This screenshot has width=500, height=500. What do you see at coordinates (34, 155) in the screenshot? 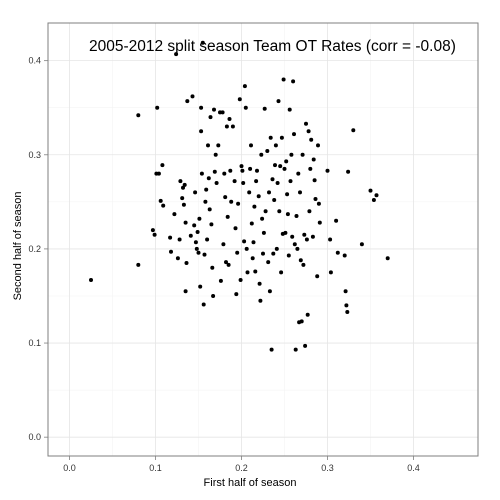
I see `y-tick-label: 0.3` at bounding box center [34, 155].